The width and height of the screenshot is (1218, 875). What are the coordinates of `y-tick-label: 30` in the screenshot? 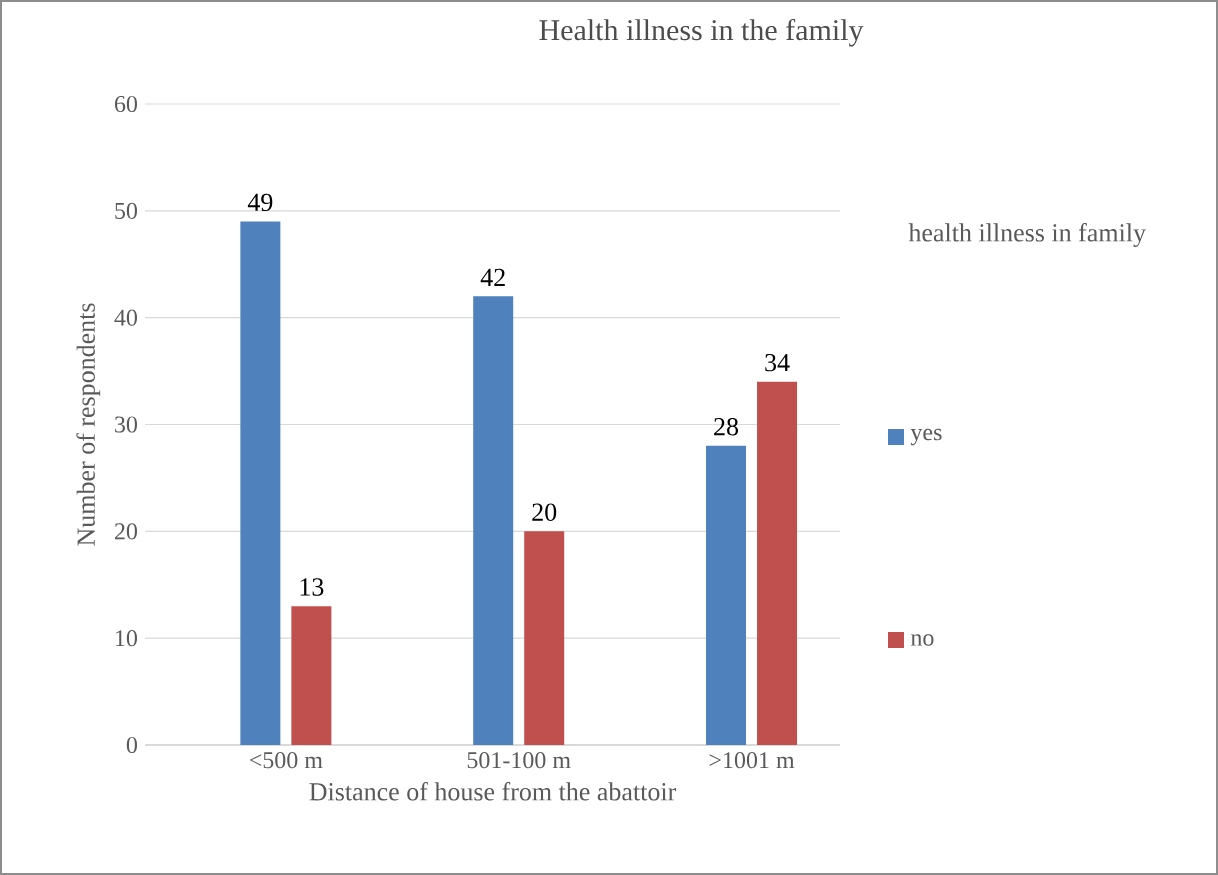 It's located at (126, 424).